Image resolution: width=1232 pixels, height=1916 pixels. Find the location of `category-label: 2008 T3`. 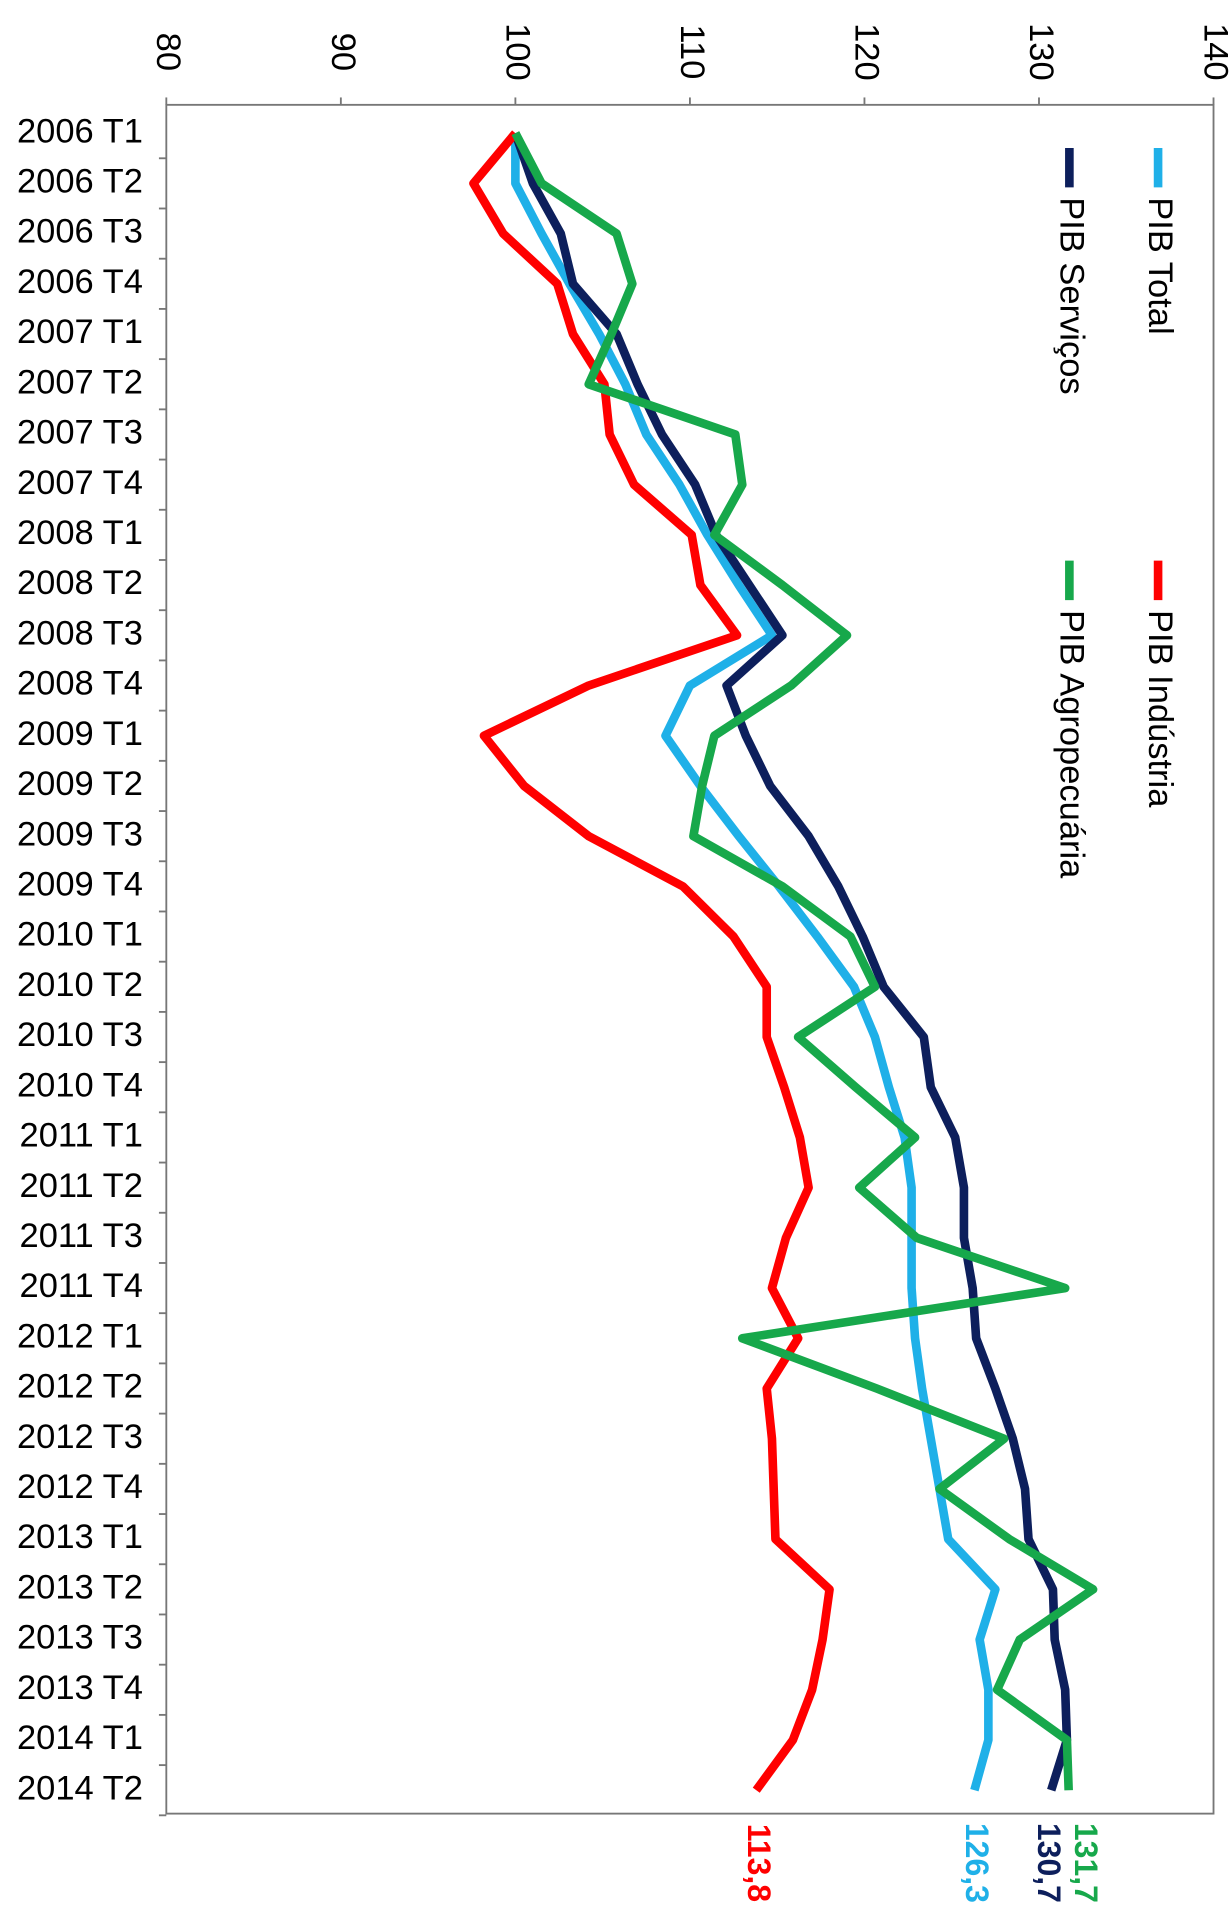

category-label: 2008 T3 is located at coordinates (80, 633).